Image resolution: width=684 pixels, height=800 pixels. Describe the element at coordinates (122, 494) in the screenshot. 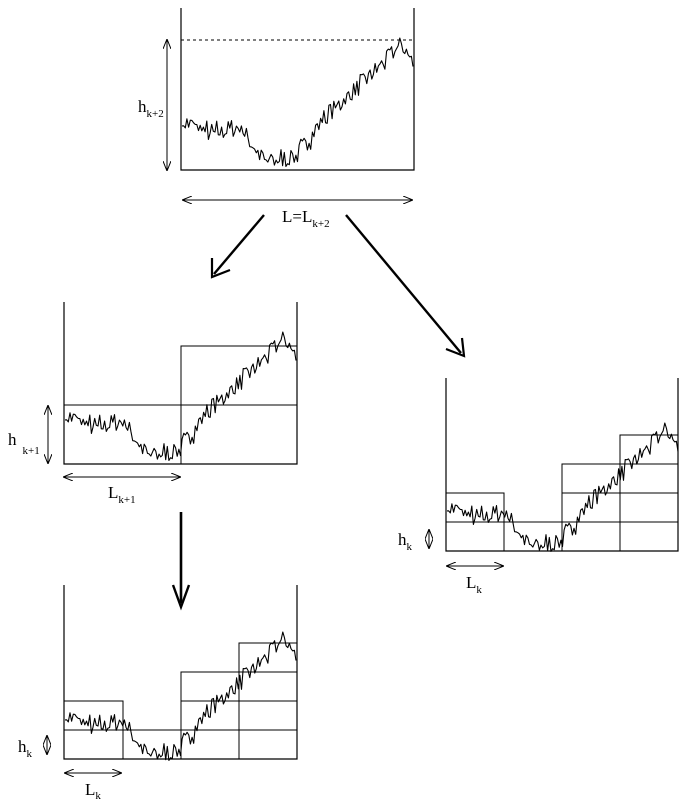

I see `middle-length-label: Lk+1` at that location.